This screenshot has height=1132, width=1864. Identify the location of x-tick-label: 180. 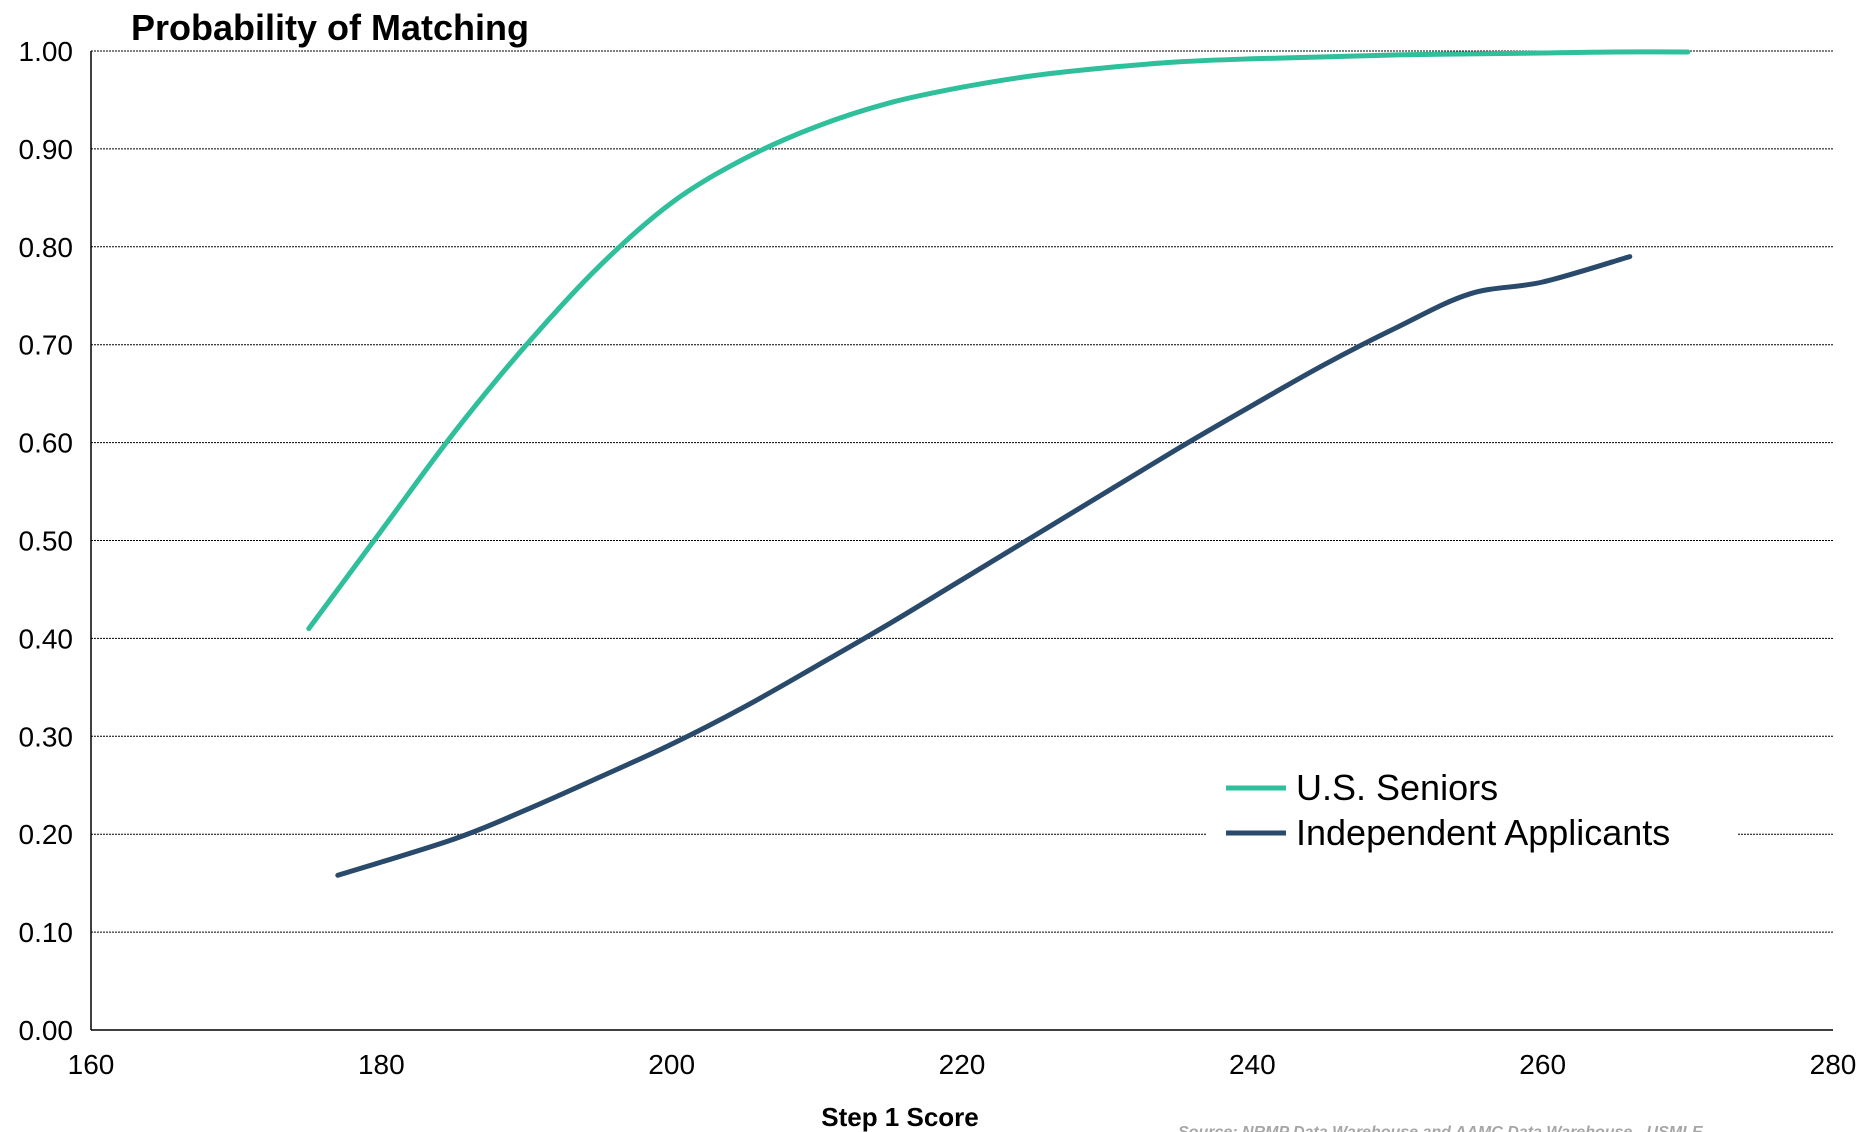
(381, 1064).